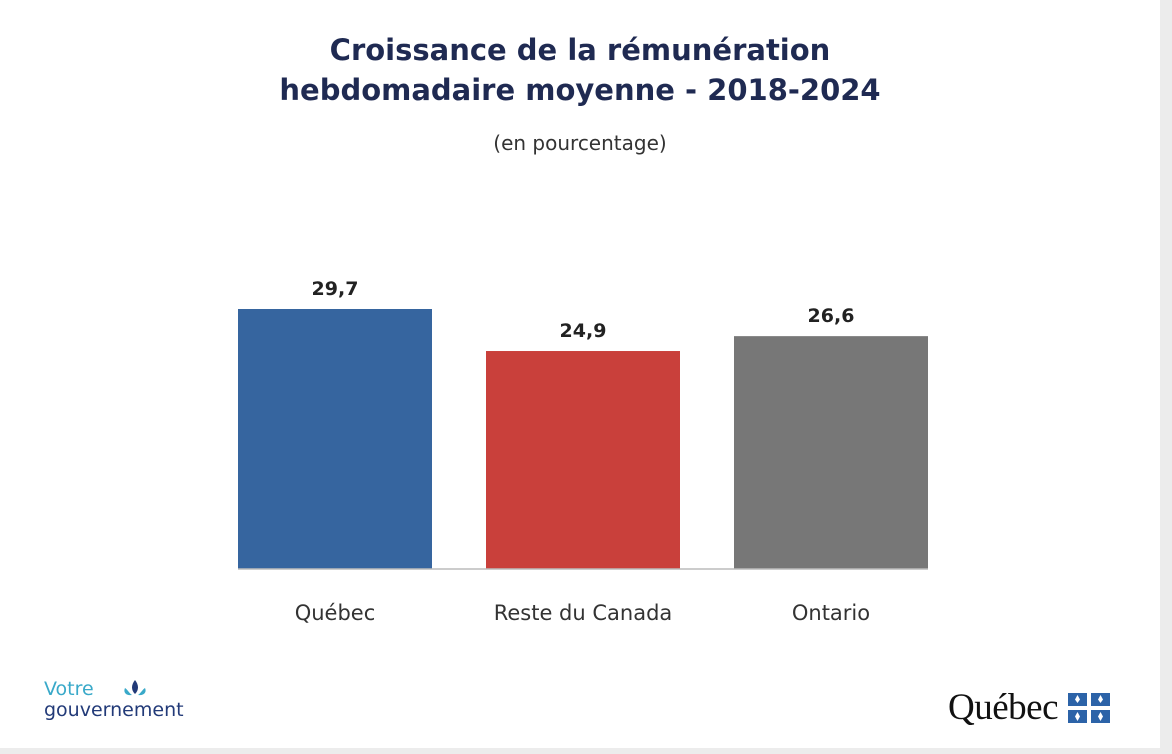 Image resolution: width=1172 pixels, height=754 pixels. Describe the element at coordinates (831, 452) in the screenshot. I see `bar-ontario` at that location.